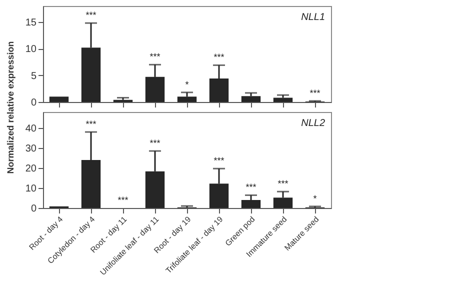 The width and height of the screenshot is (474, 291). Describe the element at coordinates (313, 123) in the screenshot. I see `text: NLL2` at that location.